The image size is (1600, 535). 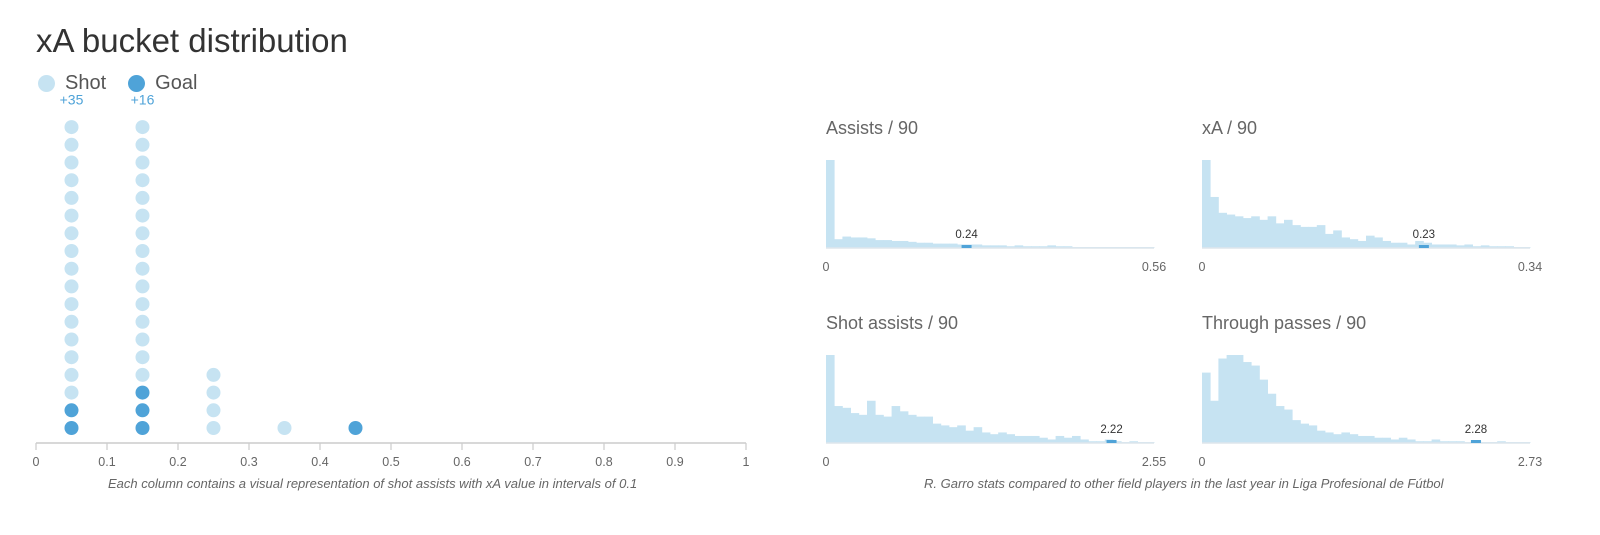 What do you see at coordinates (746, 462) in the screenshot?
I see `x-tick-label: 1` at bounding box center [746, 462].